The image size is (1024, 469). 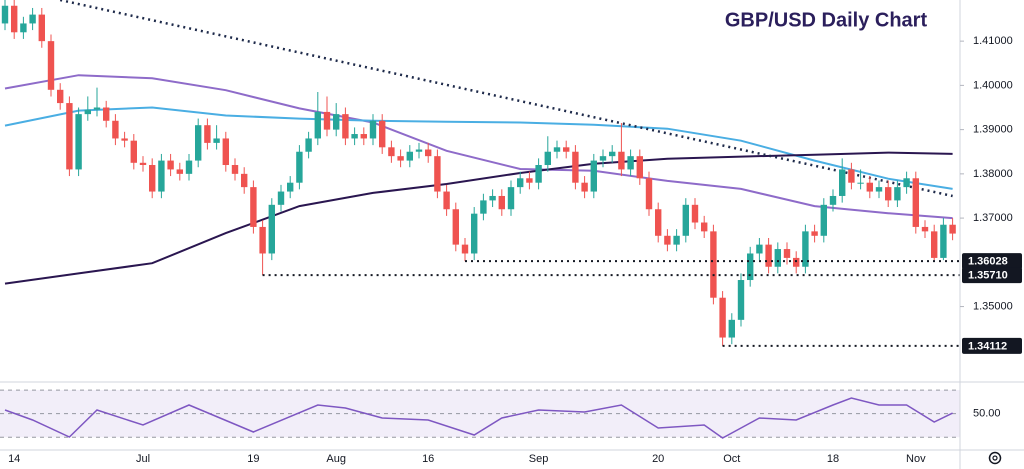 What do you see at coordinates (14, 459) in the screenshot?
I see `x-tick-label: 14` at bounding box center [14, 459].